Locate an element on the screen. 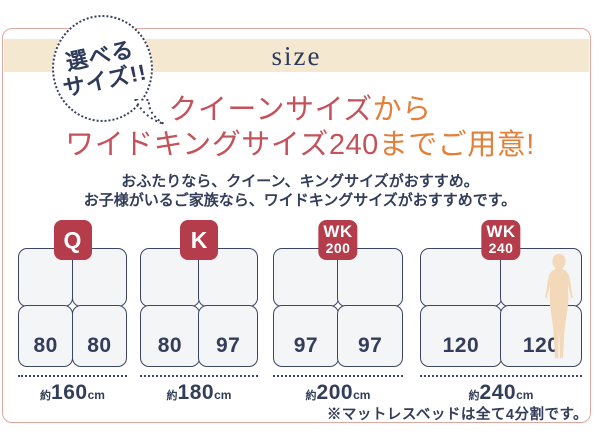  size-badge-label: K is located at coordinates (199, 239).